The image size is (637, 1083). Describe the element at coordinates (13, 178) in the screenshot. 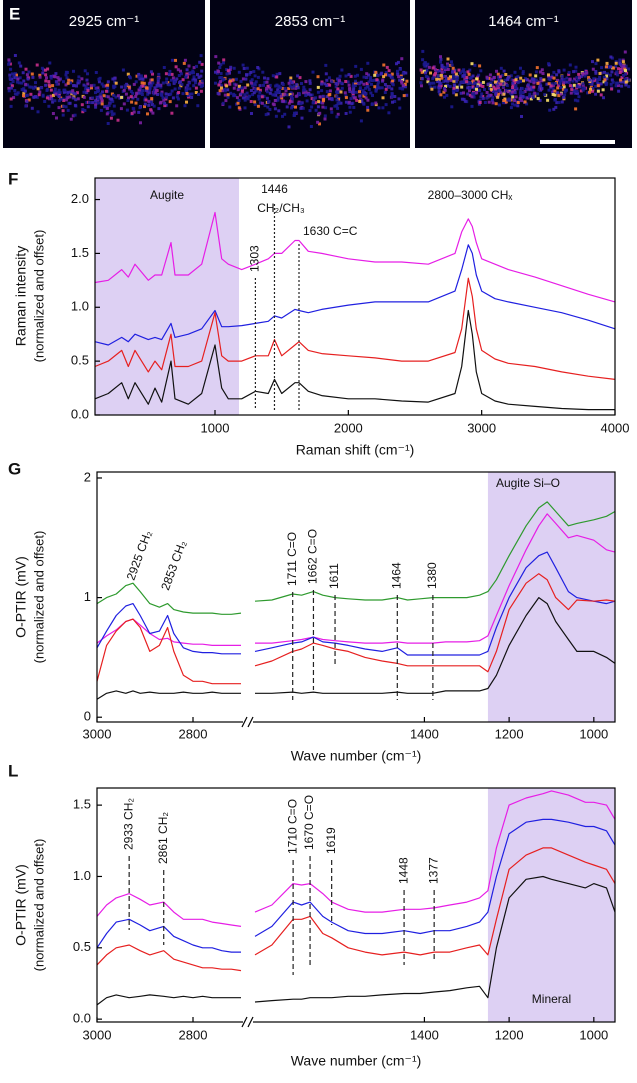

I see `panel-label: F` at that location.